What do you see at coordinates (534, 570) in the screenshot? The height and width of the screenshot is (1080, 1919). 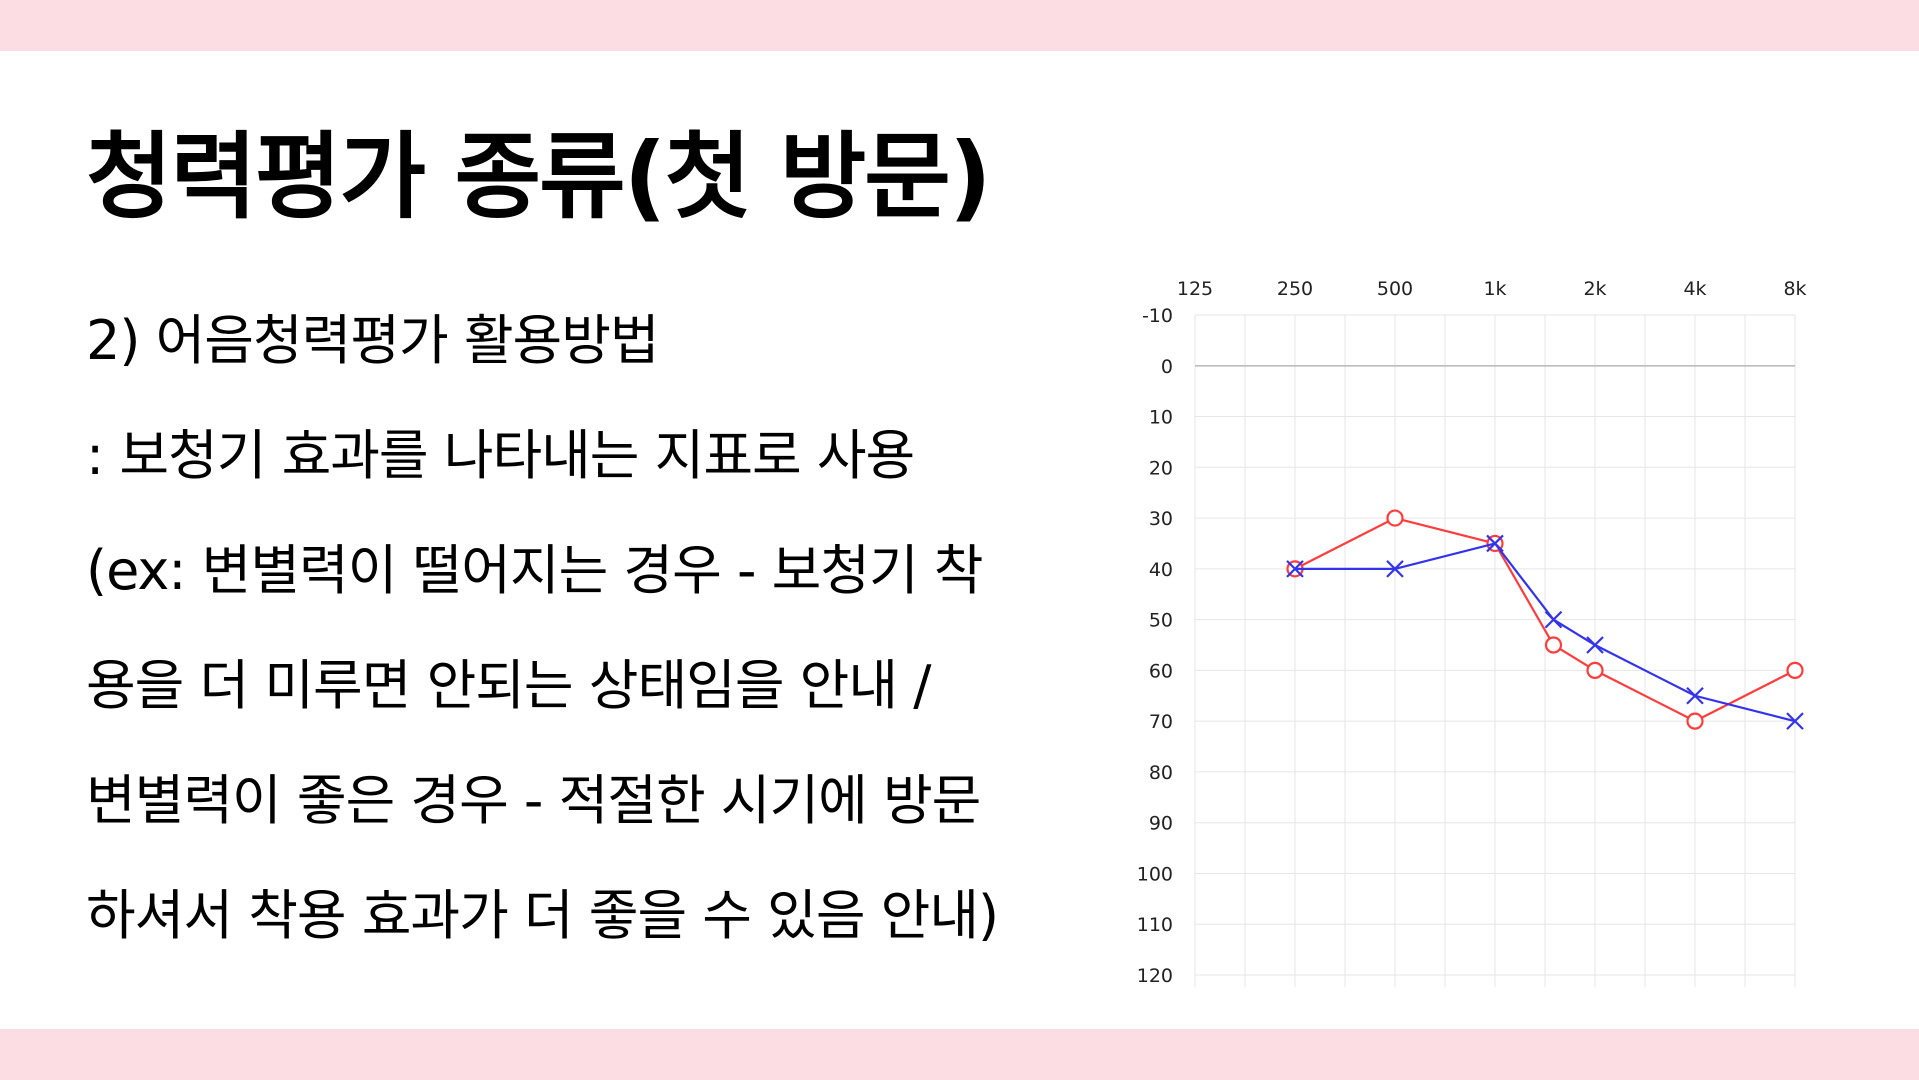 I see `body-line-3: (ex: 변별력이 떨어지는 경우 - 보청기 착` at bounding box center [534, 570].